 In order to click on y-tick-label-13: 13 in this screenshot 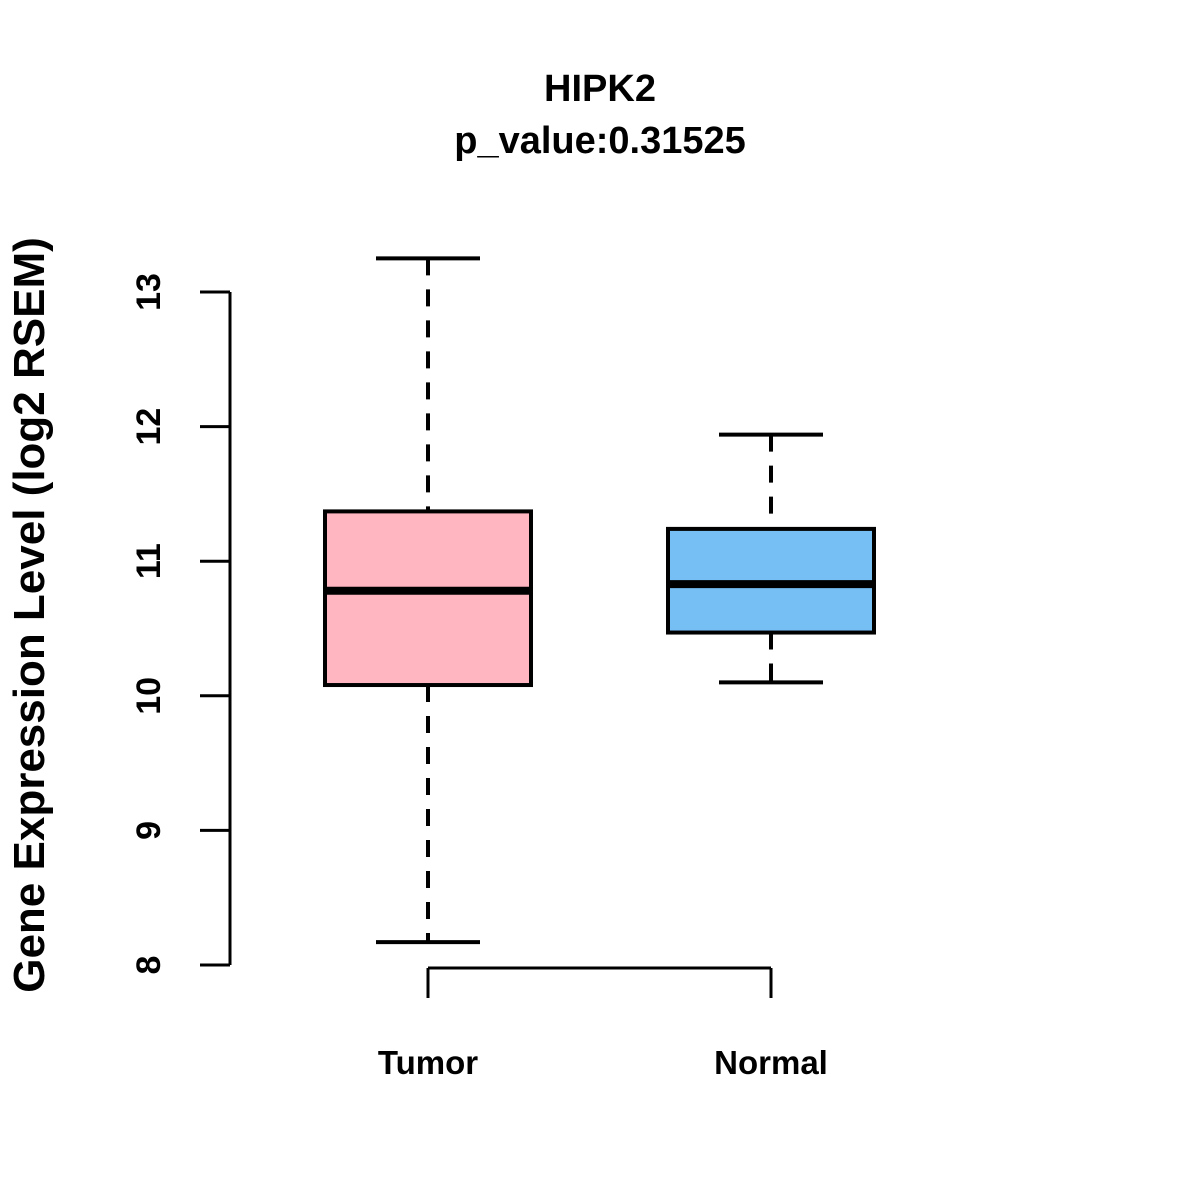, I will do `click(149, 292)`.